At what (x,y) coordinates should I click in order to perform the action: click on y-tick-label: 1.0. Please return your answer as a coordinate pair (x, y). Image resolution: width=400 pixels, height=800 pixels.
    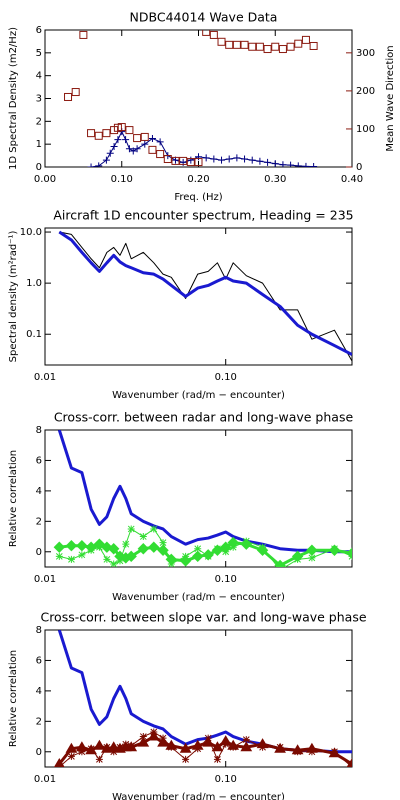
    Looking at the image, I should click on (34, 283).